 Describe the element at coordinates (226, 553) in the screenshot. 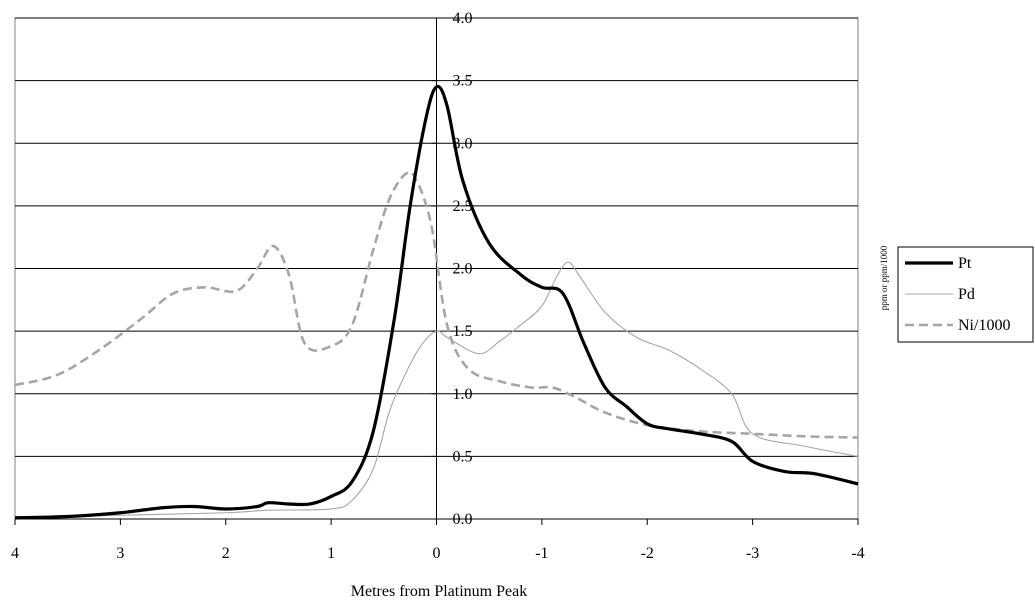

I see `x-tick-label: 2` at that location.